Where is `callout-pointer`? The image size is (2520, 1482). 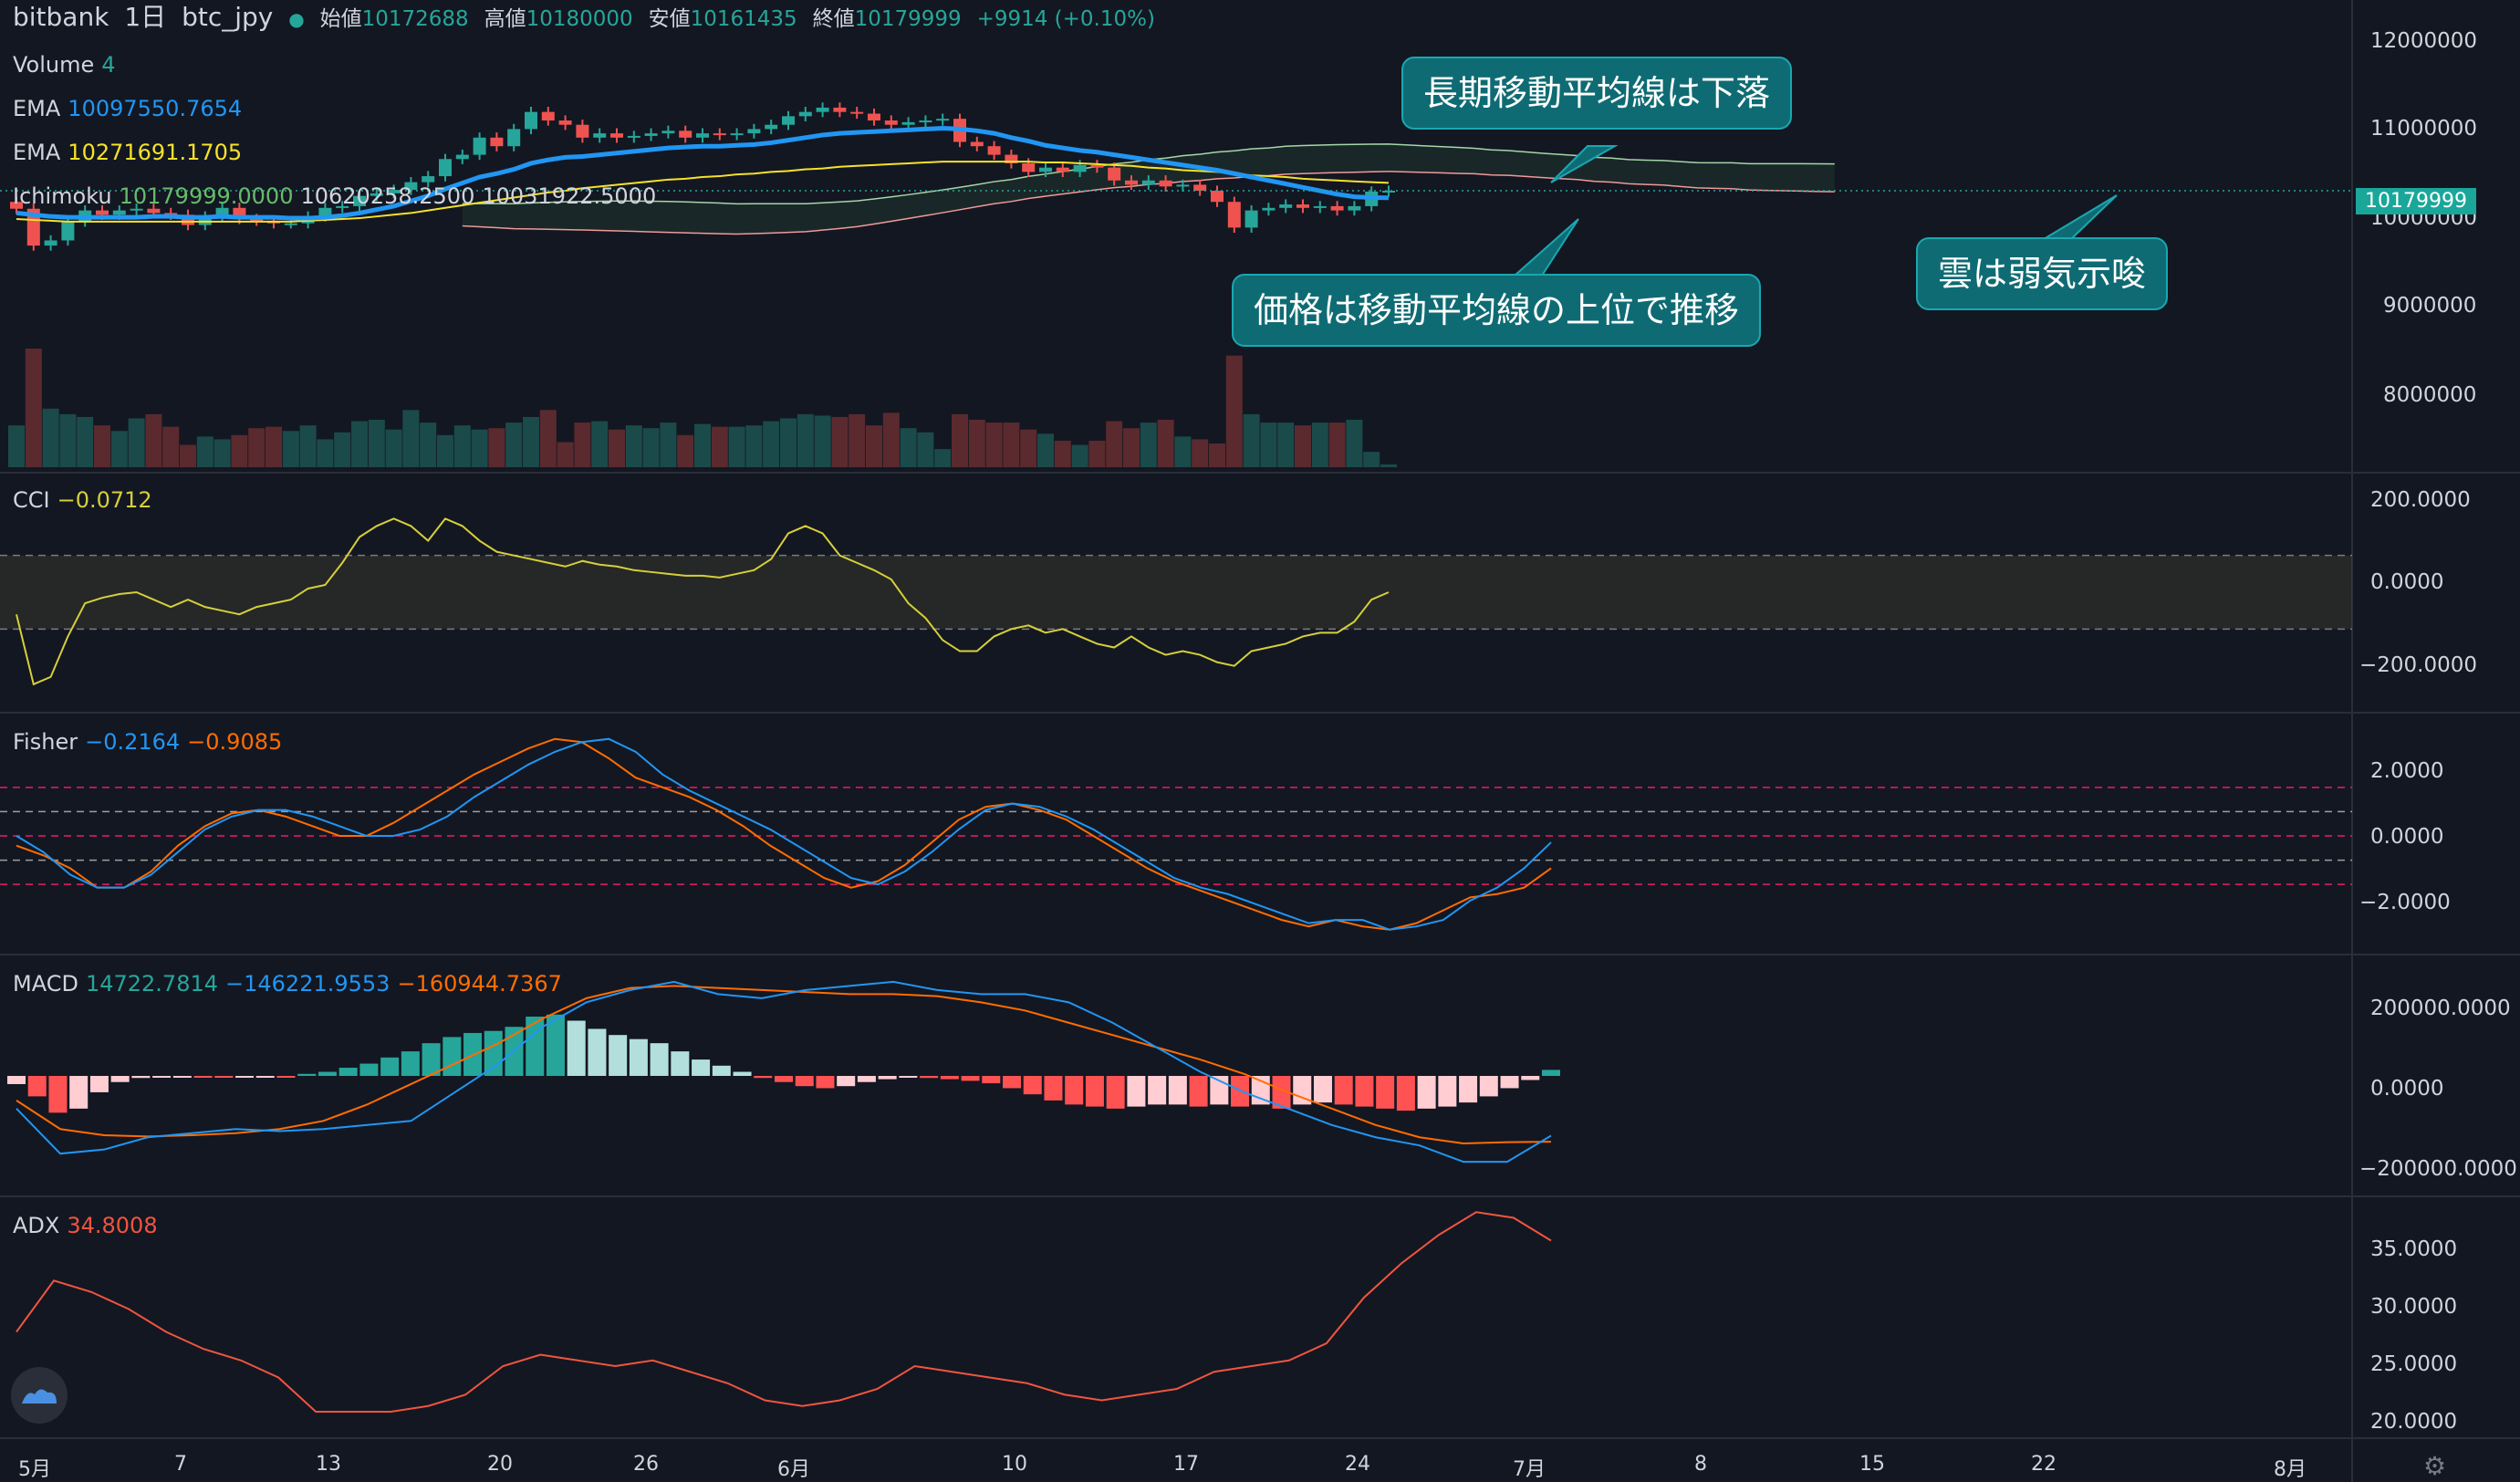
callout-pointer is located at coordinates (1545, 247).